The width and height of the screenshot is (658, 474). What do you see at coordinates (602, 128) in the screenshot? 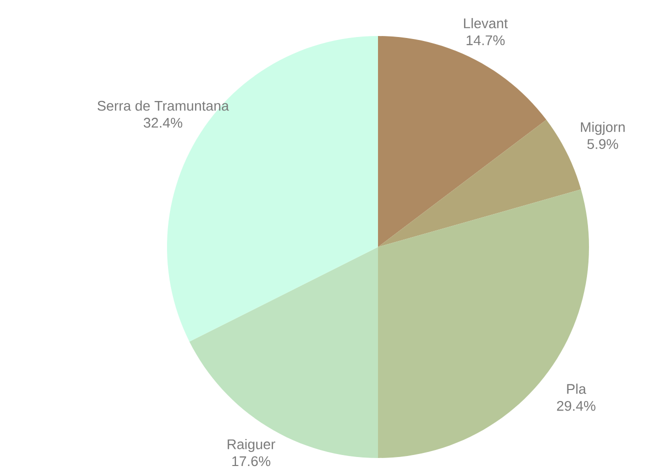
I see `slice-label: Migjorn` at bounding box center [602, 128].